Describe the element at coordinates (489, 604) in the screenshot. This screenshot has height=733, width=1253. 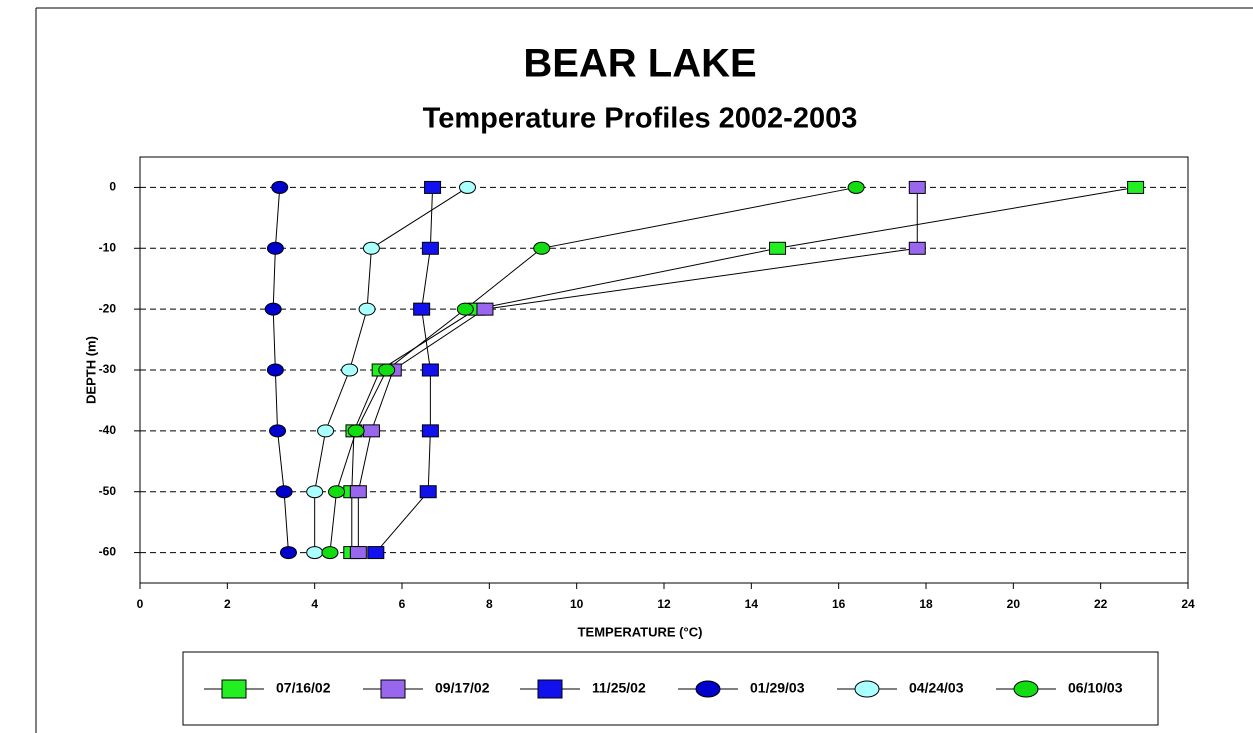
I see `x-tick-label: 8` at that location.